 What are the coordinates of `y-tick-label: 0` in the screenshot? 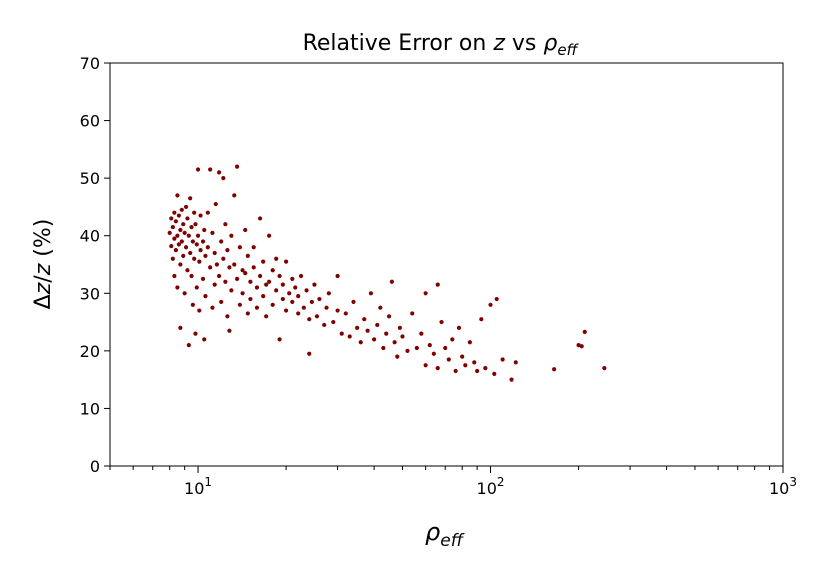 It's located at (95, 466).